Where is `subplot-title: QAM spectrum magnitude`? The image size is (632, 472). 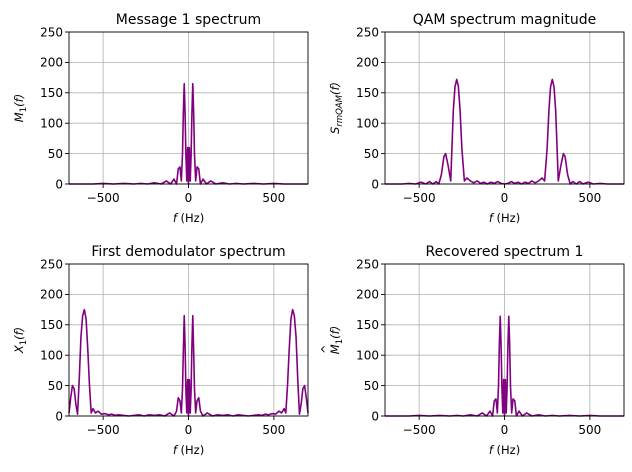 subplot-title: QAM spectrum magnitude is located at coordinates (505, 20).